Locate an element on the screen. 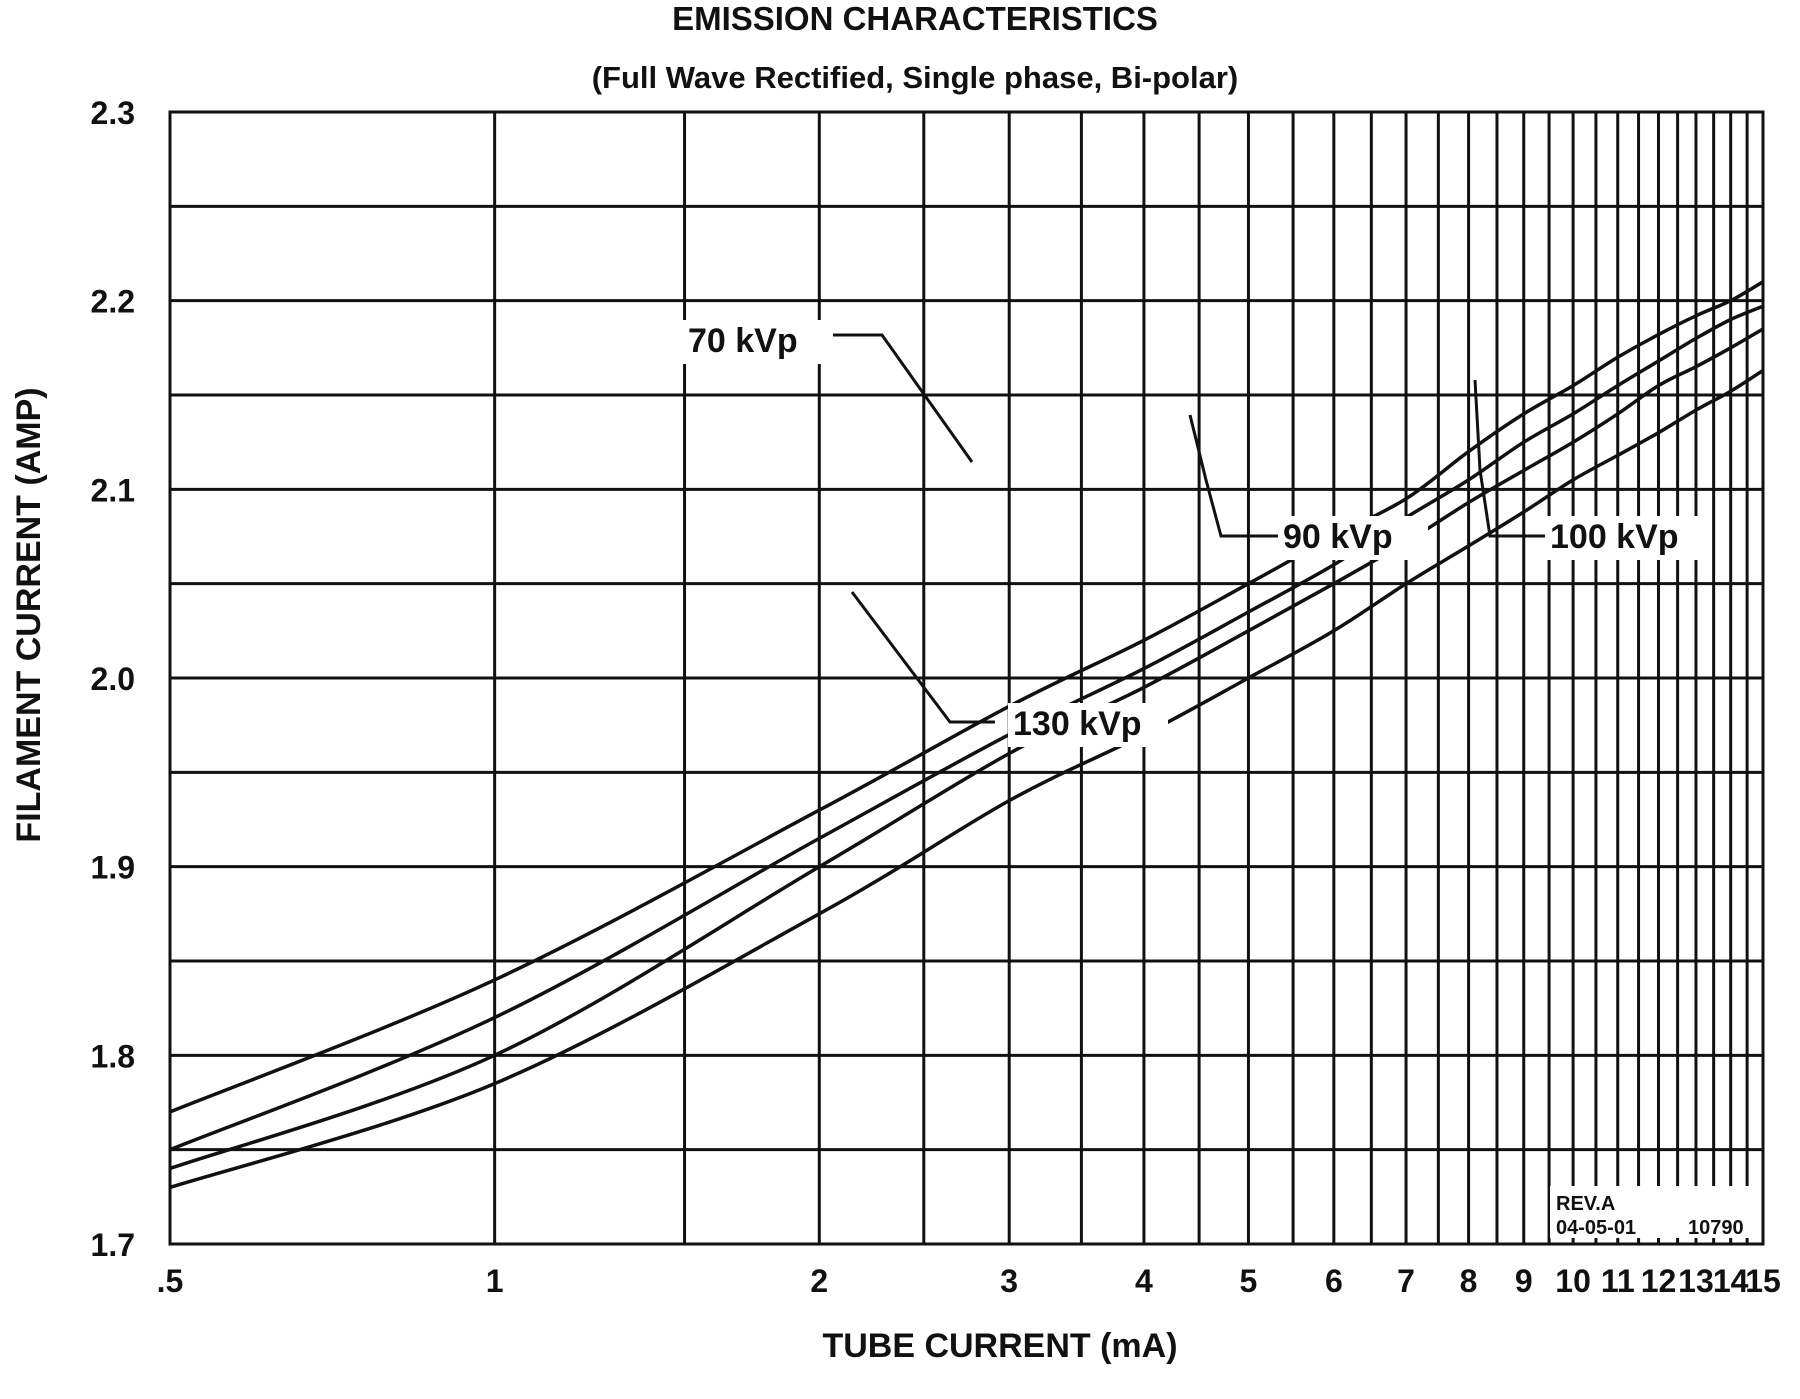 This screenshot has height=1399, width=1800. y-axis-label: FILAMENT CURRENT (AMP) is located at coordinates (29, 614).